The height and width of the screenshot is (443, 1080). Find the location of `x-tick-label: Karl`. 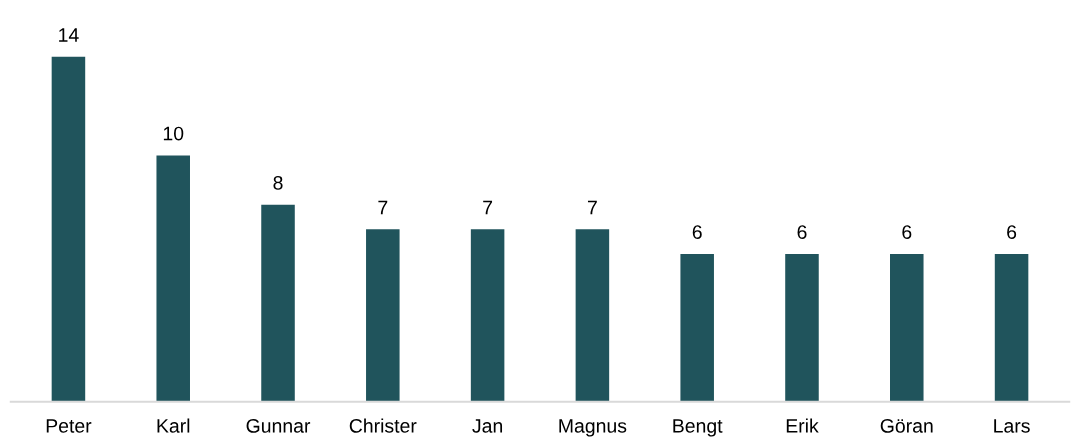

x-tick-label: Karl is located at coordinates (173, 425).